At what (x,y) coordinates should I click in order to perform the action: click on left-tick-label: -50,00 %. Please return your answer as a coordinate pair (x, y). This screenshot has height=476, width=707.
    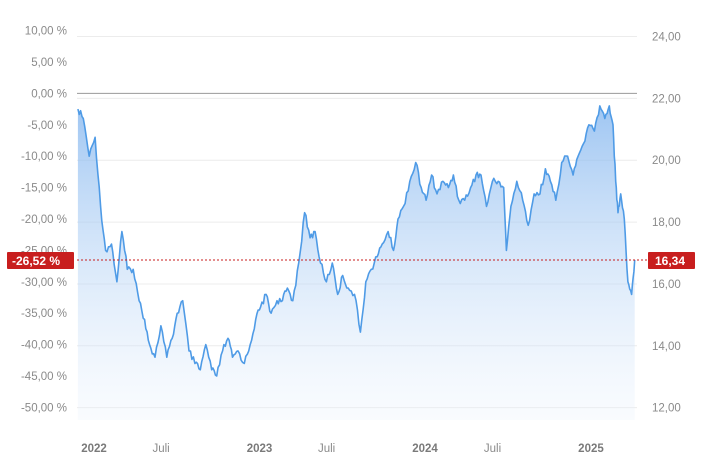
    Looking at the image, I should click on (44, 408).